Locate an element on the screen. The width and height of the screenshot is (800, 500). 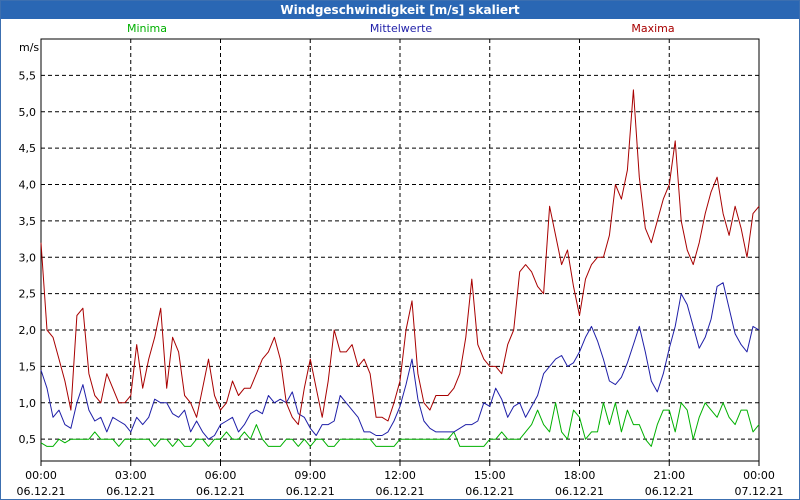
legend-minima: Minima is located at coordinates (147, 28).